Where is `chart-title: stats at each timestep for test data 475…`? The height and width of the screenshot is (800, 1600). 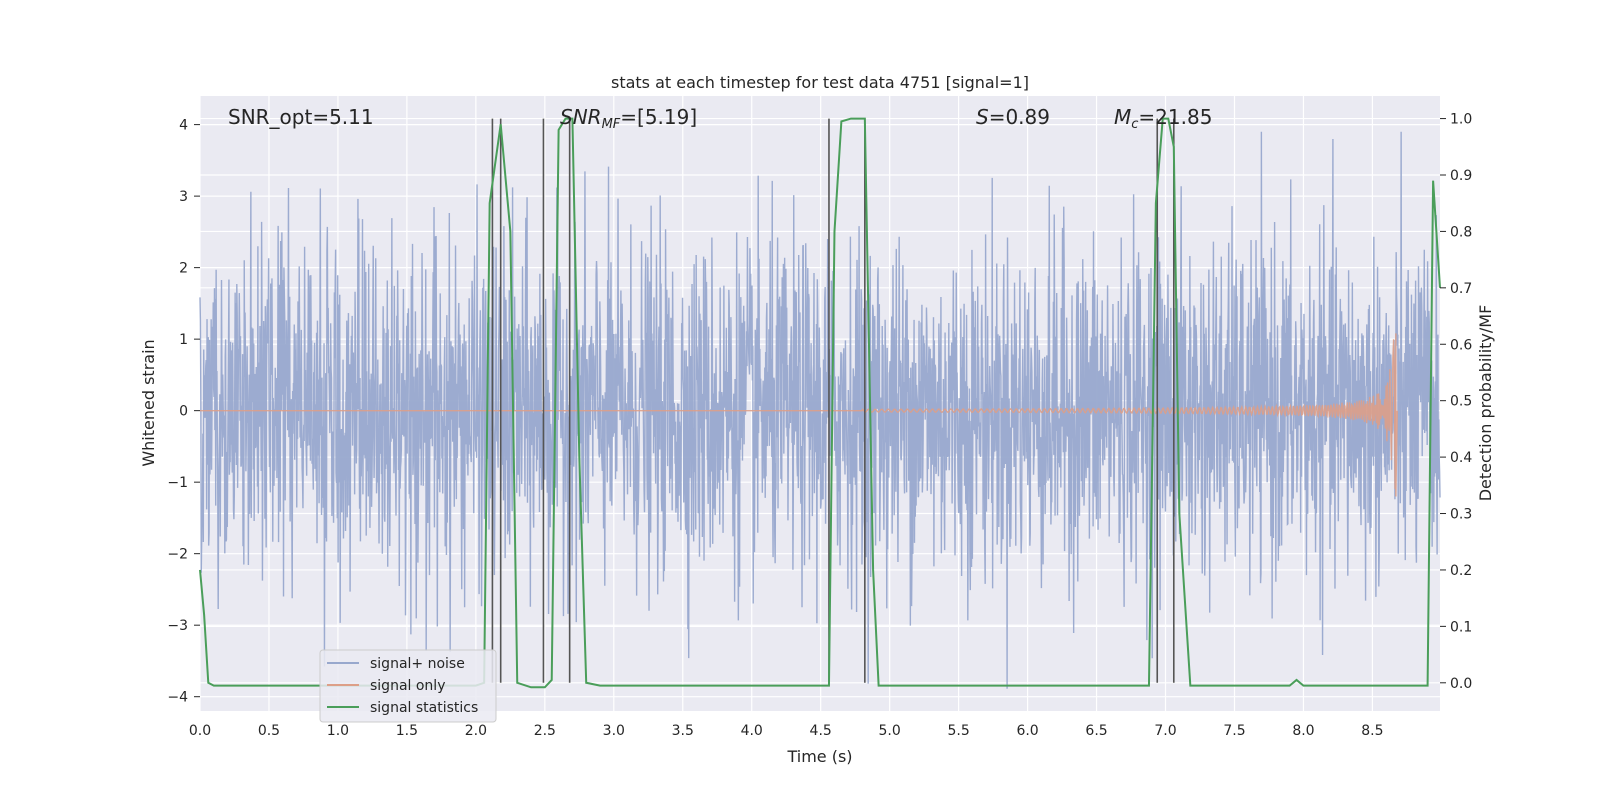
chart-title: stats at each timestep for test data 475… is located at coordinates (820, 82).